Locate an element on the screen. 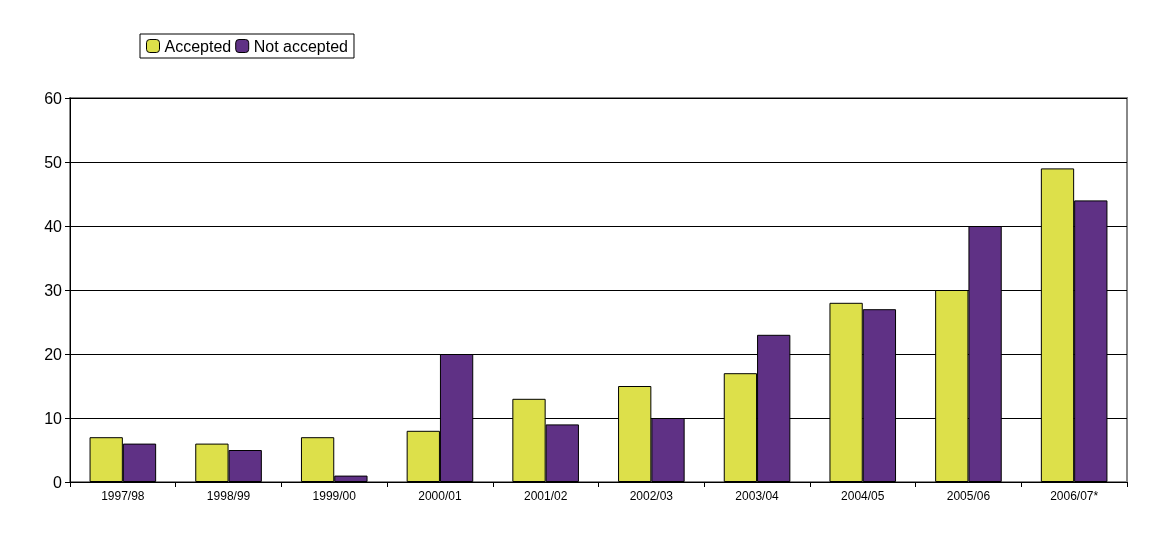  x-tick-label: 2005/06 is located at coordinates (968, 496).